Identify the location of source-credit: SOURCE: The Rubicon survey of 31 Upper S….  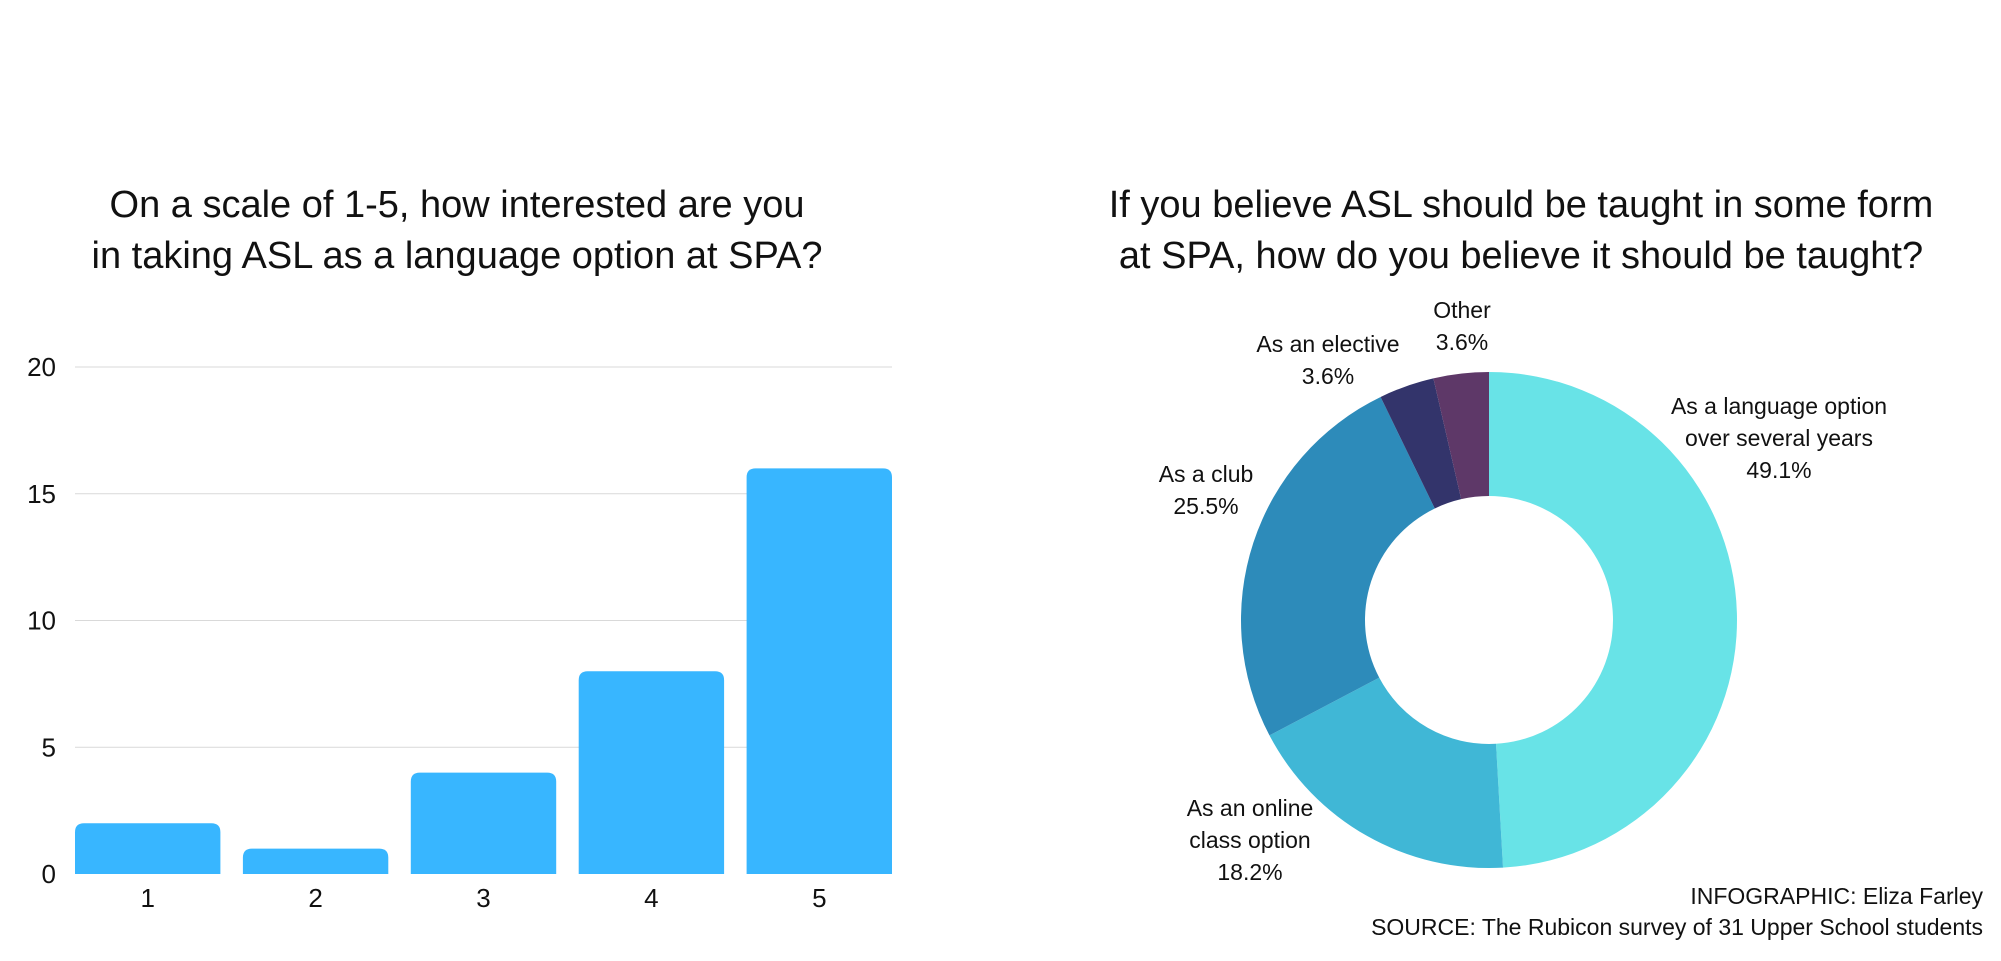
(1677, 927).